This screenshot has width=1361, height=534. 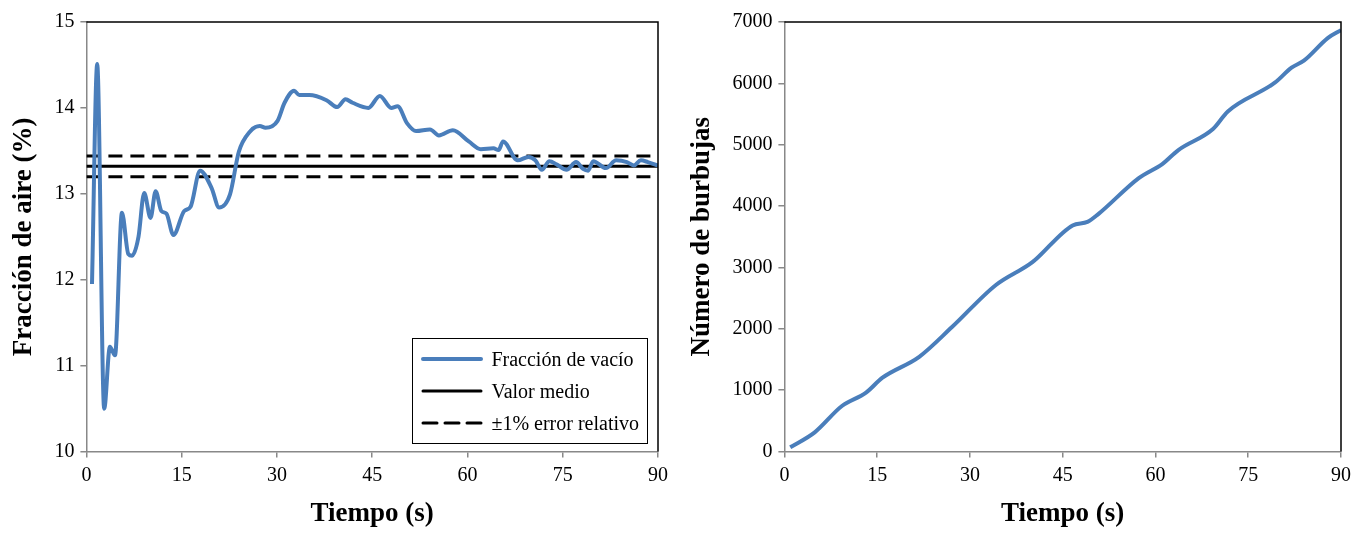 What do you see at coordinates (64, 20) in the screenshot?
I see `y-tick-label: 15` at bounding box center [64, 20].